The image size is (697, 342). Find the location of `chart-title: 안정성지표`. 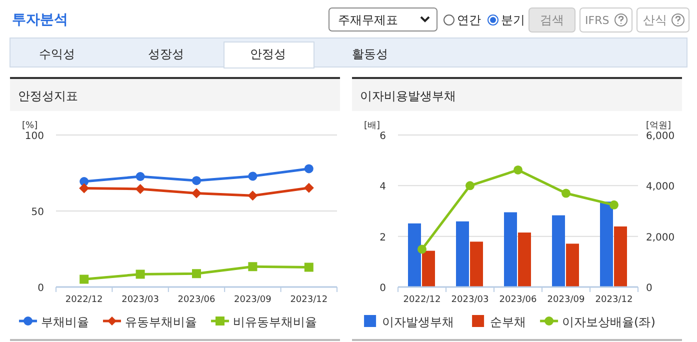

chart-title: 안정성지표 is located at coordinates (48, 96).